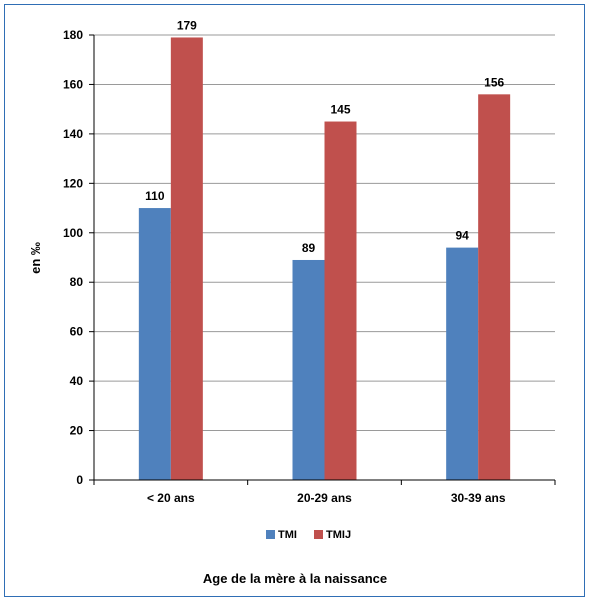 This screenshot has width=590, height=599. Describe the element at coordinates (478, 498) in the screenshot. I see `x-tick-label: 30-39 ans` at that location.